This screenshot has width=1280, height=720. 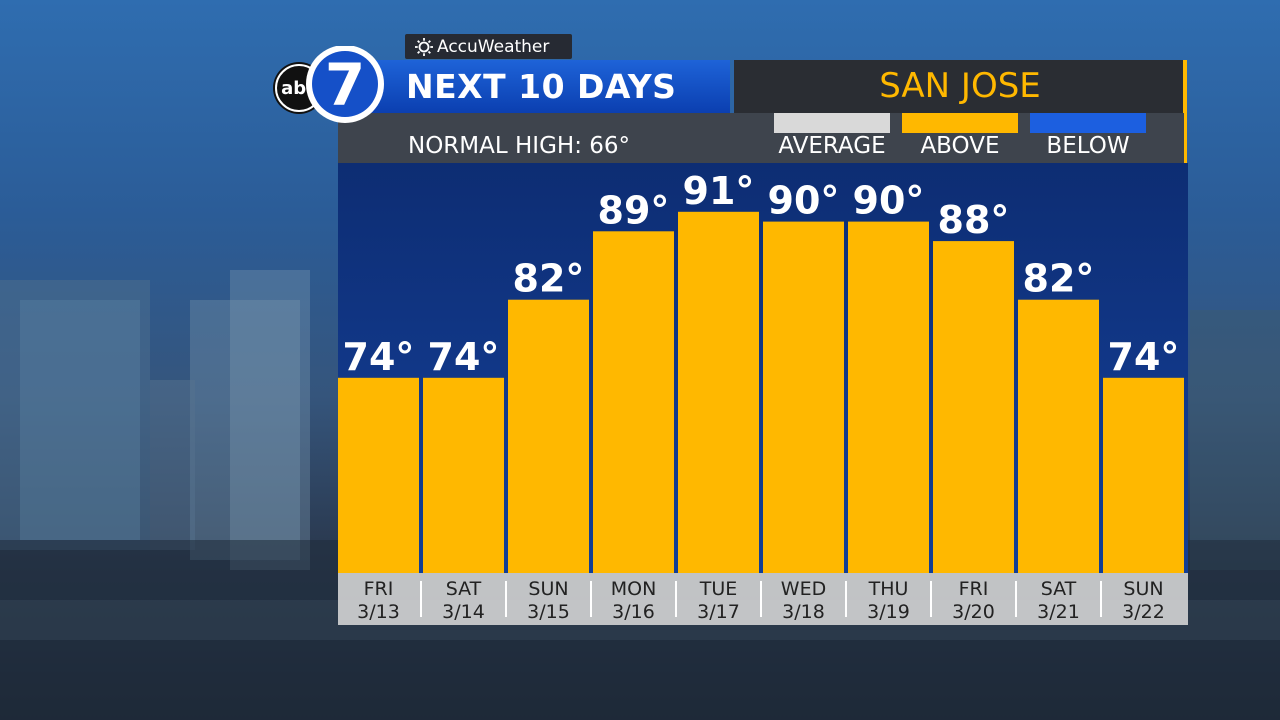 What do you see at coordinates (1059, 279) in the screenshot?
I see `bar-value-label-8: 82°` at bounding box center [1059, 279].